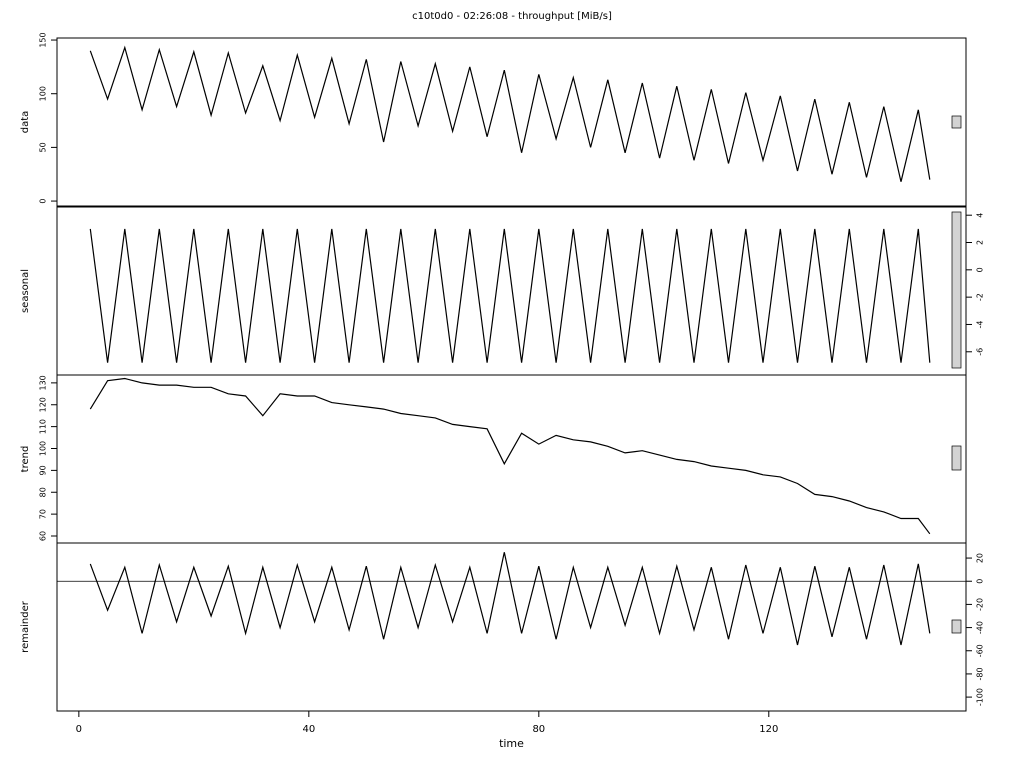 The height and width of the screenshot is (768, 1024). Describe the element at coordinates (980, 324) in the screenshot. I see `y-tick-label: -4` at that location.